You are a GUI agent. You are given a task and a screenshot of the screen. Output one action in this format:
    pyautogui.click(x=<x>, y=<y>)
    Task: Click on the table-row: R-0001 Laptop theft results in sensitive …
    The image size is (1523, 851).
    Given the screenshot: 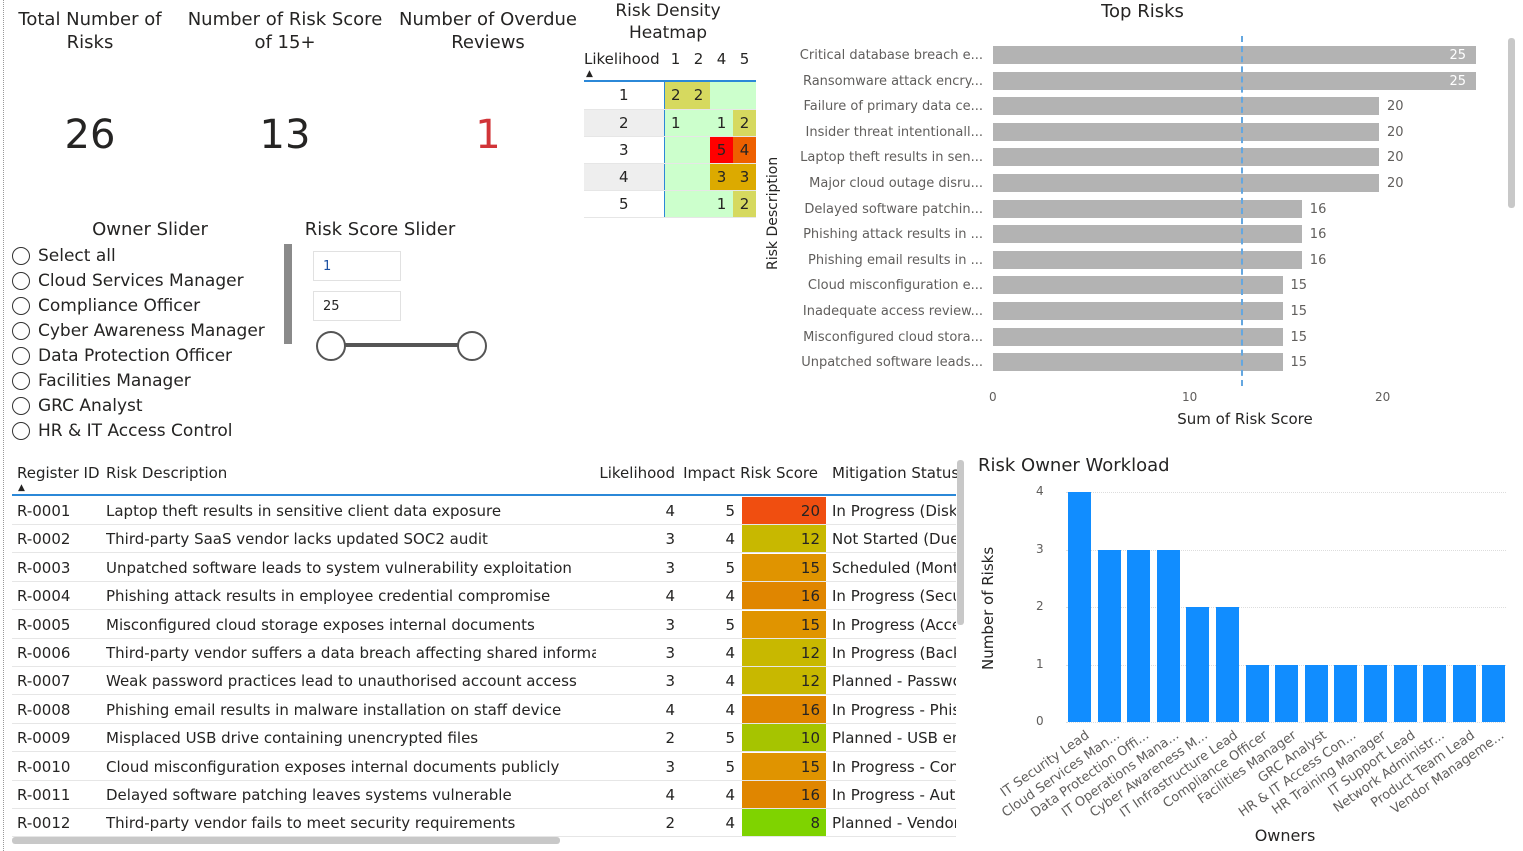 What is the action you would take?
    pyautogui.click(x=484, y=511)
    